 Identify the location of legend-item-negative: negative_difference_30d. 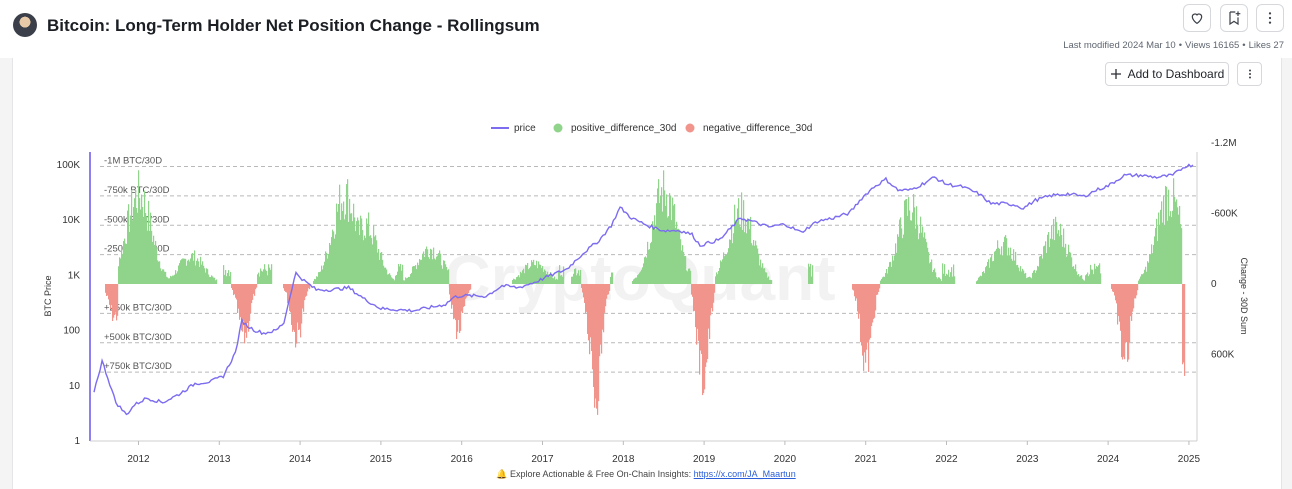
(749, 128).